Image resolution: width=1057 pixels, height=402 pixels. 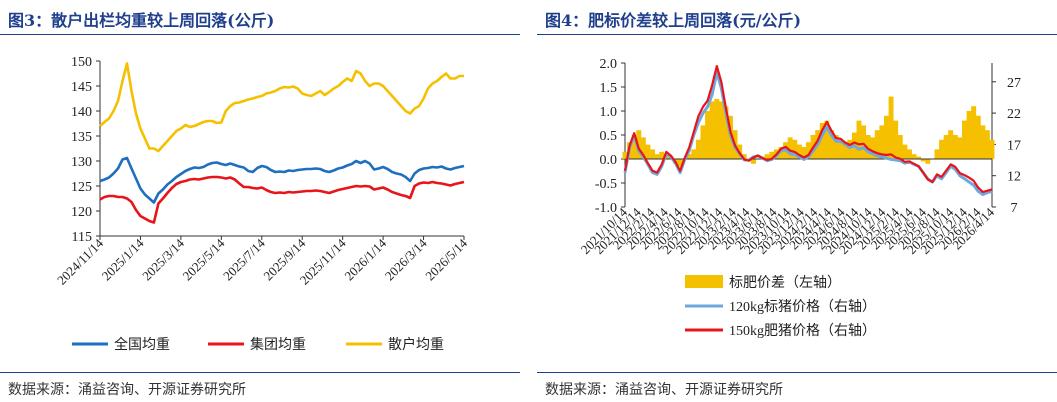 What do you see at coordinates (606, 184) in the screenshot?
I see `left-tick-label: -0.5` at bounding box center [606, 184].